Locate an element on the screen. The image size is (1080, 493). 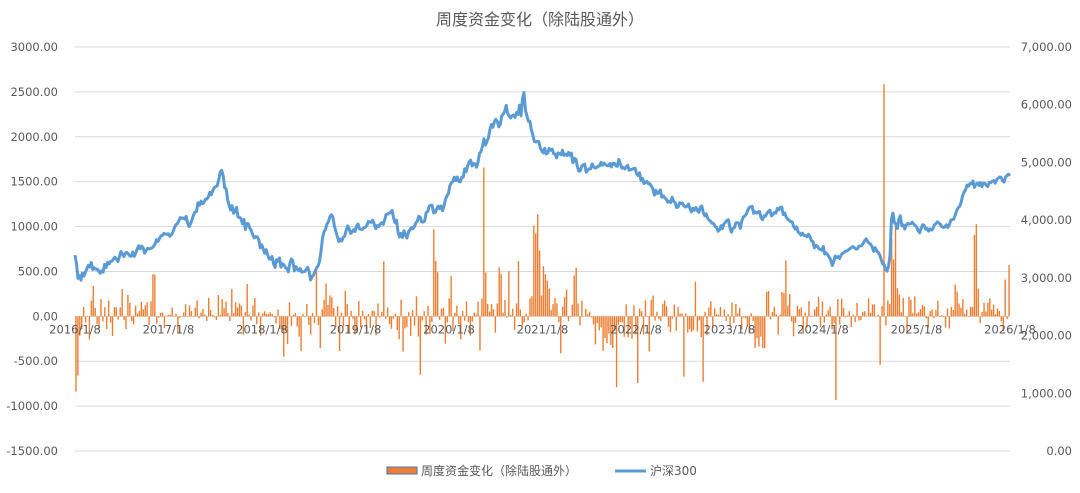
right-tick-label: 2,000.00 is located at coordinates (1046, 336).